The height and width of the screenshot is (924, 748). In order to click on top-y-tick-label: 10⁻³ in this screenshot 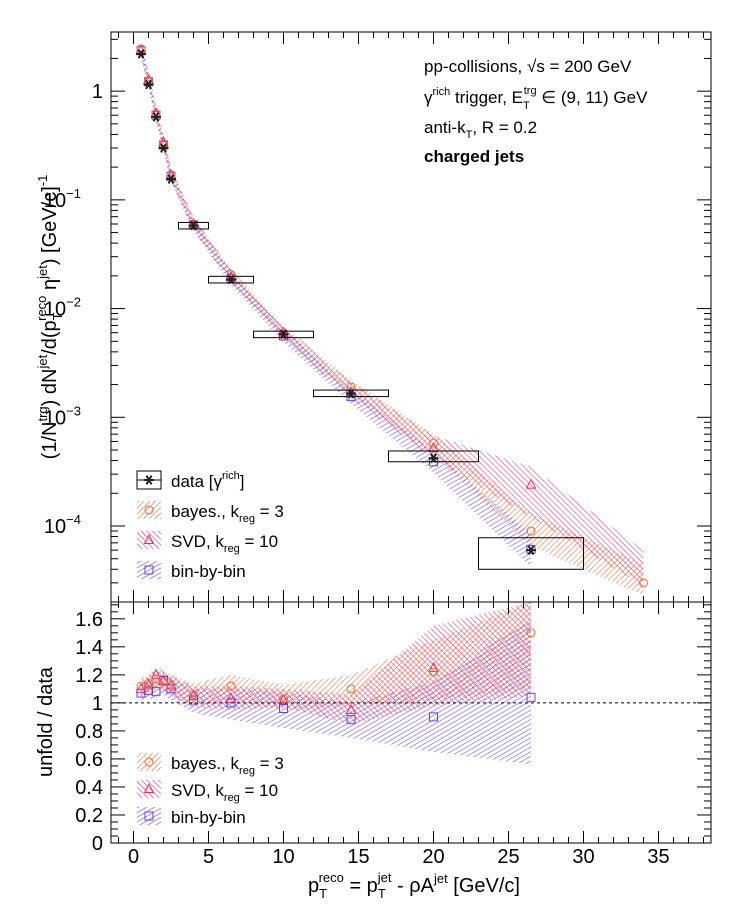, I will do `click(62, 416)`.